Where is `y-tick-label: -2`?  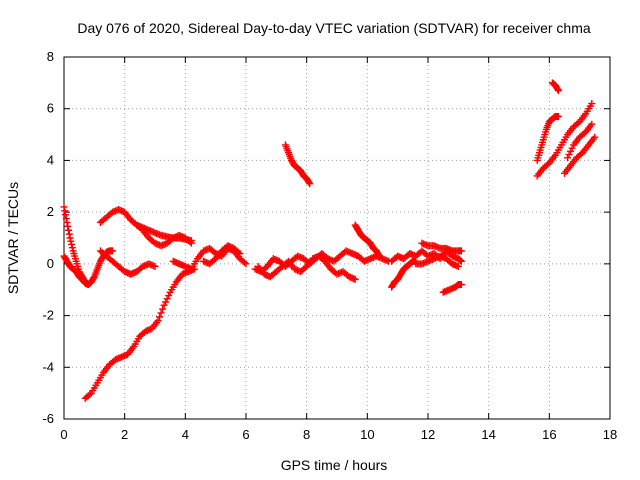 y-tick-label: -2 is located at coordinates (48, 315).